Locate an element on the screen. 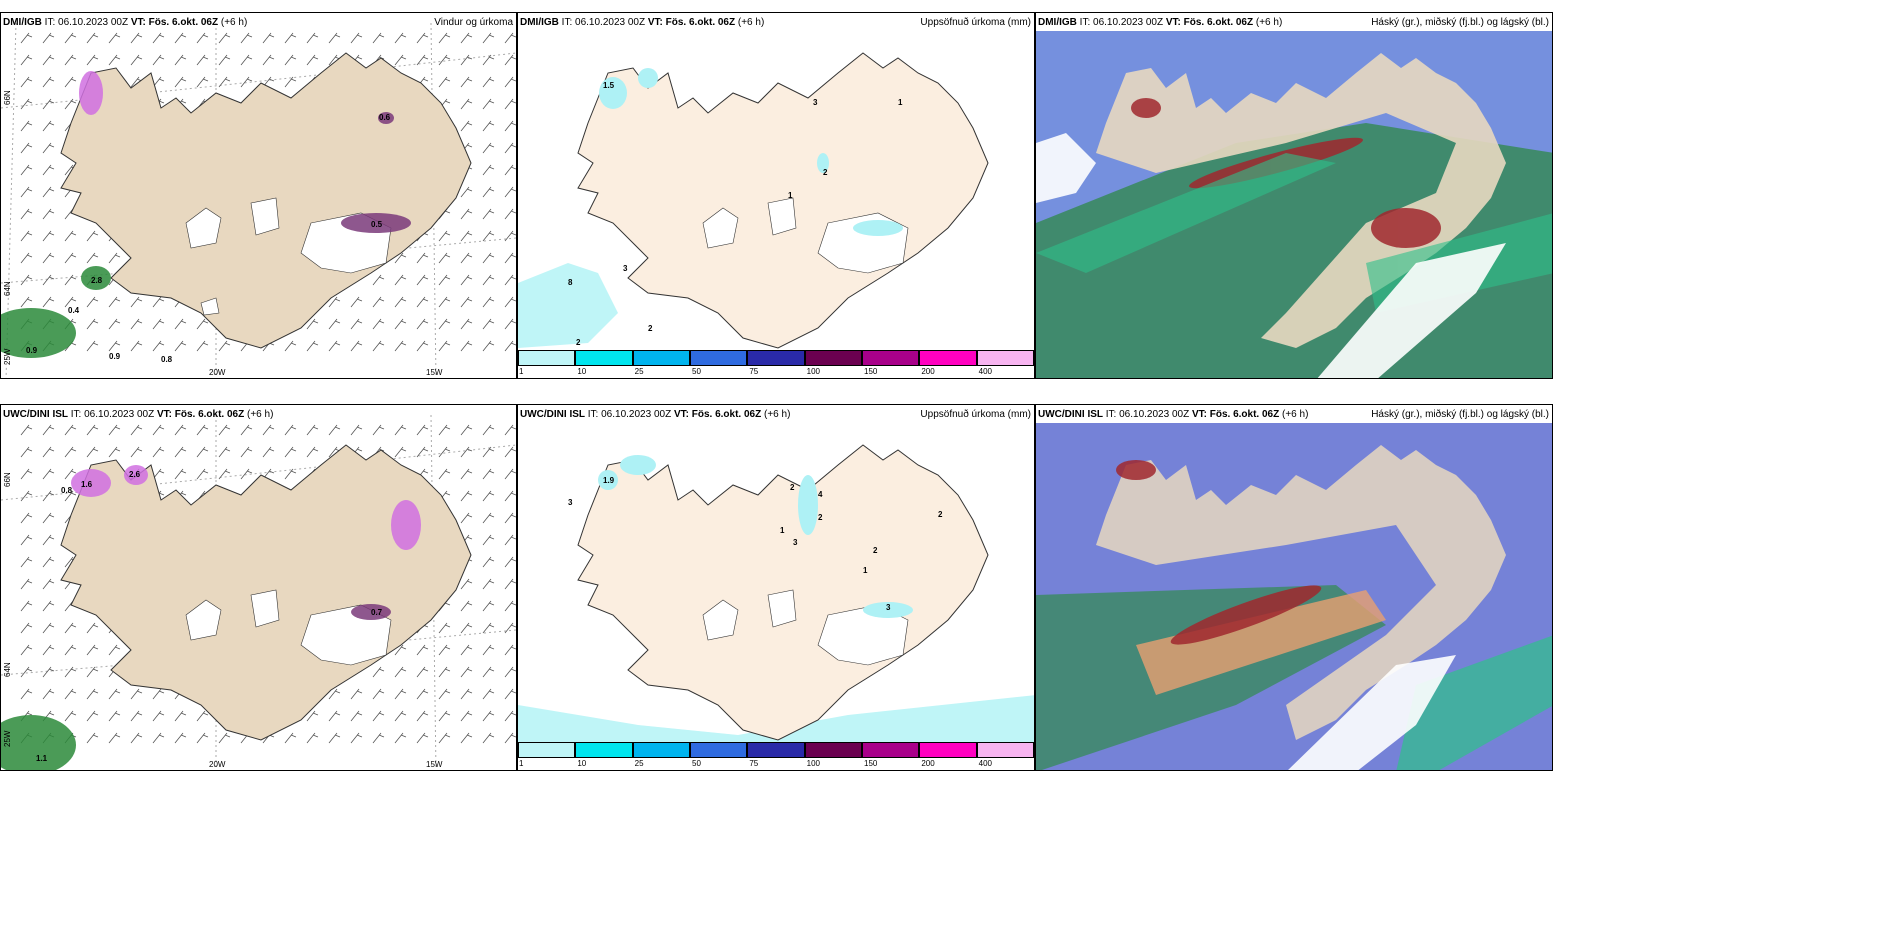 This screenshot has height=950, width=1900. colorbar-tick: 150 is located at coordinates (871, 371).